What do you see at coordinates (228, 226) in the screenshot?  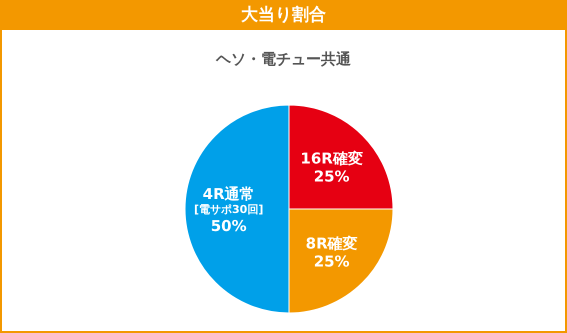 I see `data-label: 50%` at bounding box center [228, 226].